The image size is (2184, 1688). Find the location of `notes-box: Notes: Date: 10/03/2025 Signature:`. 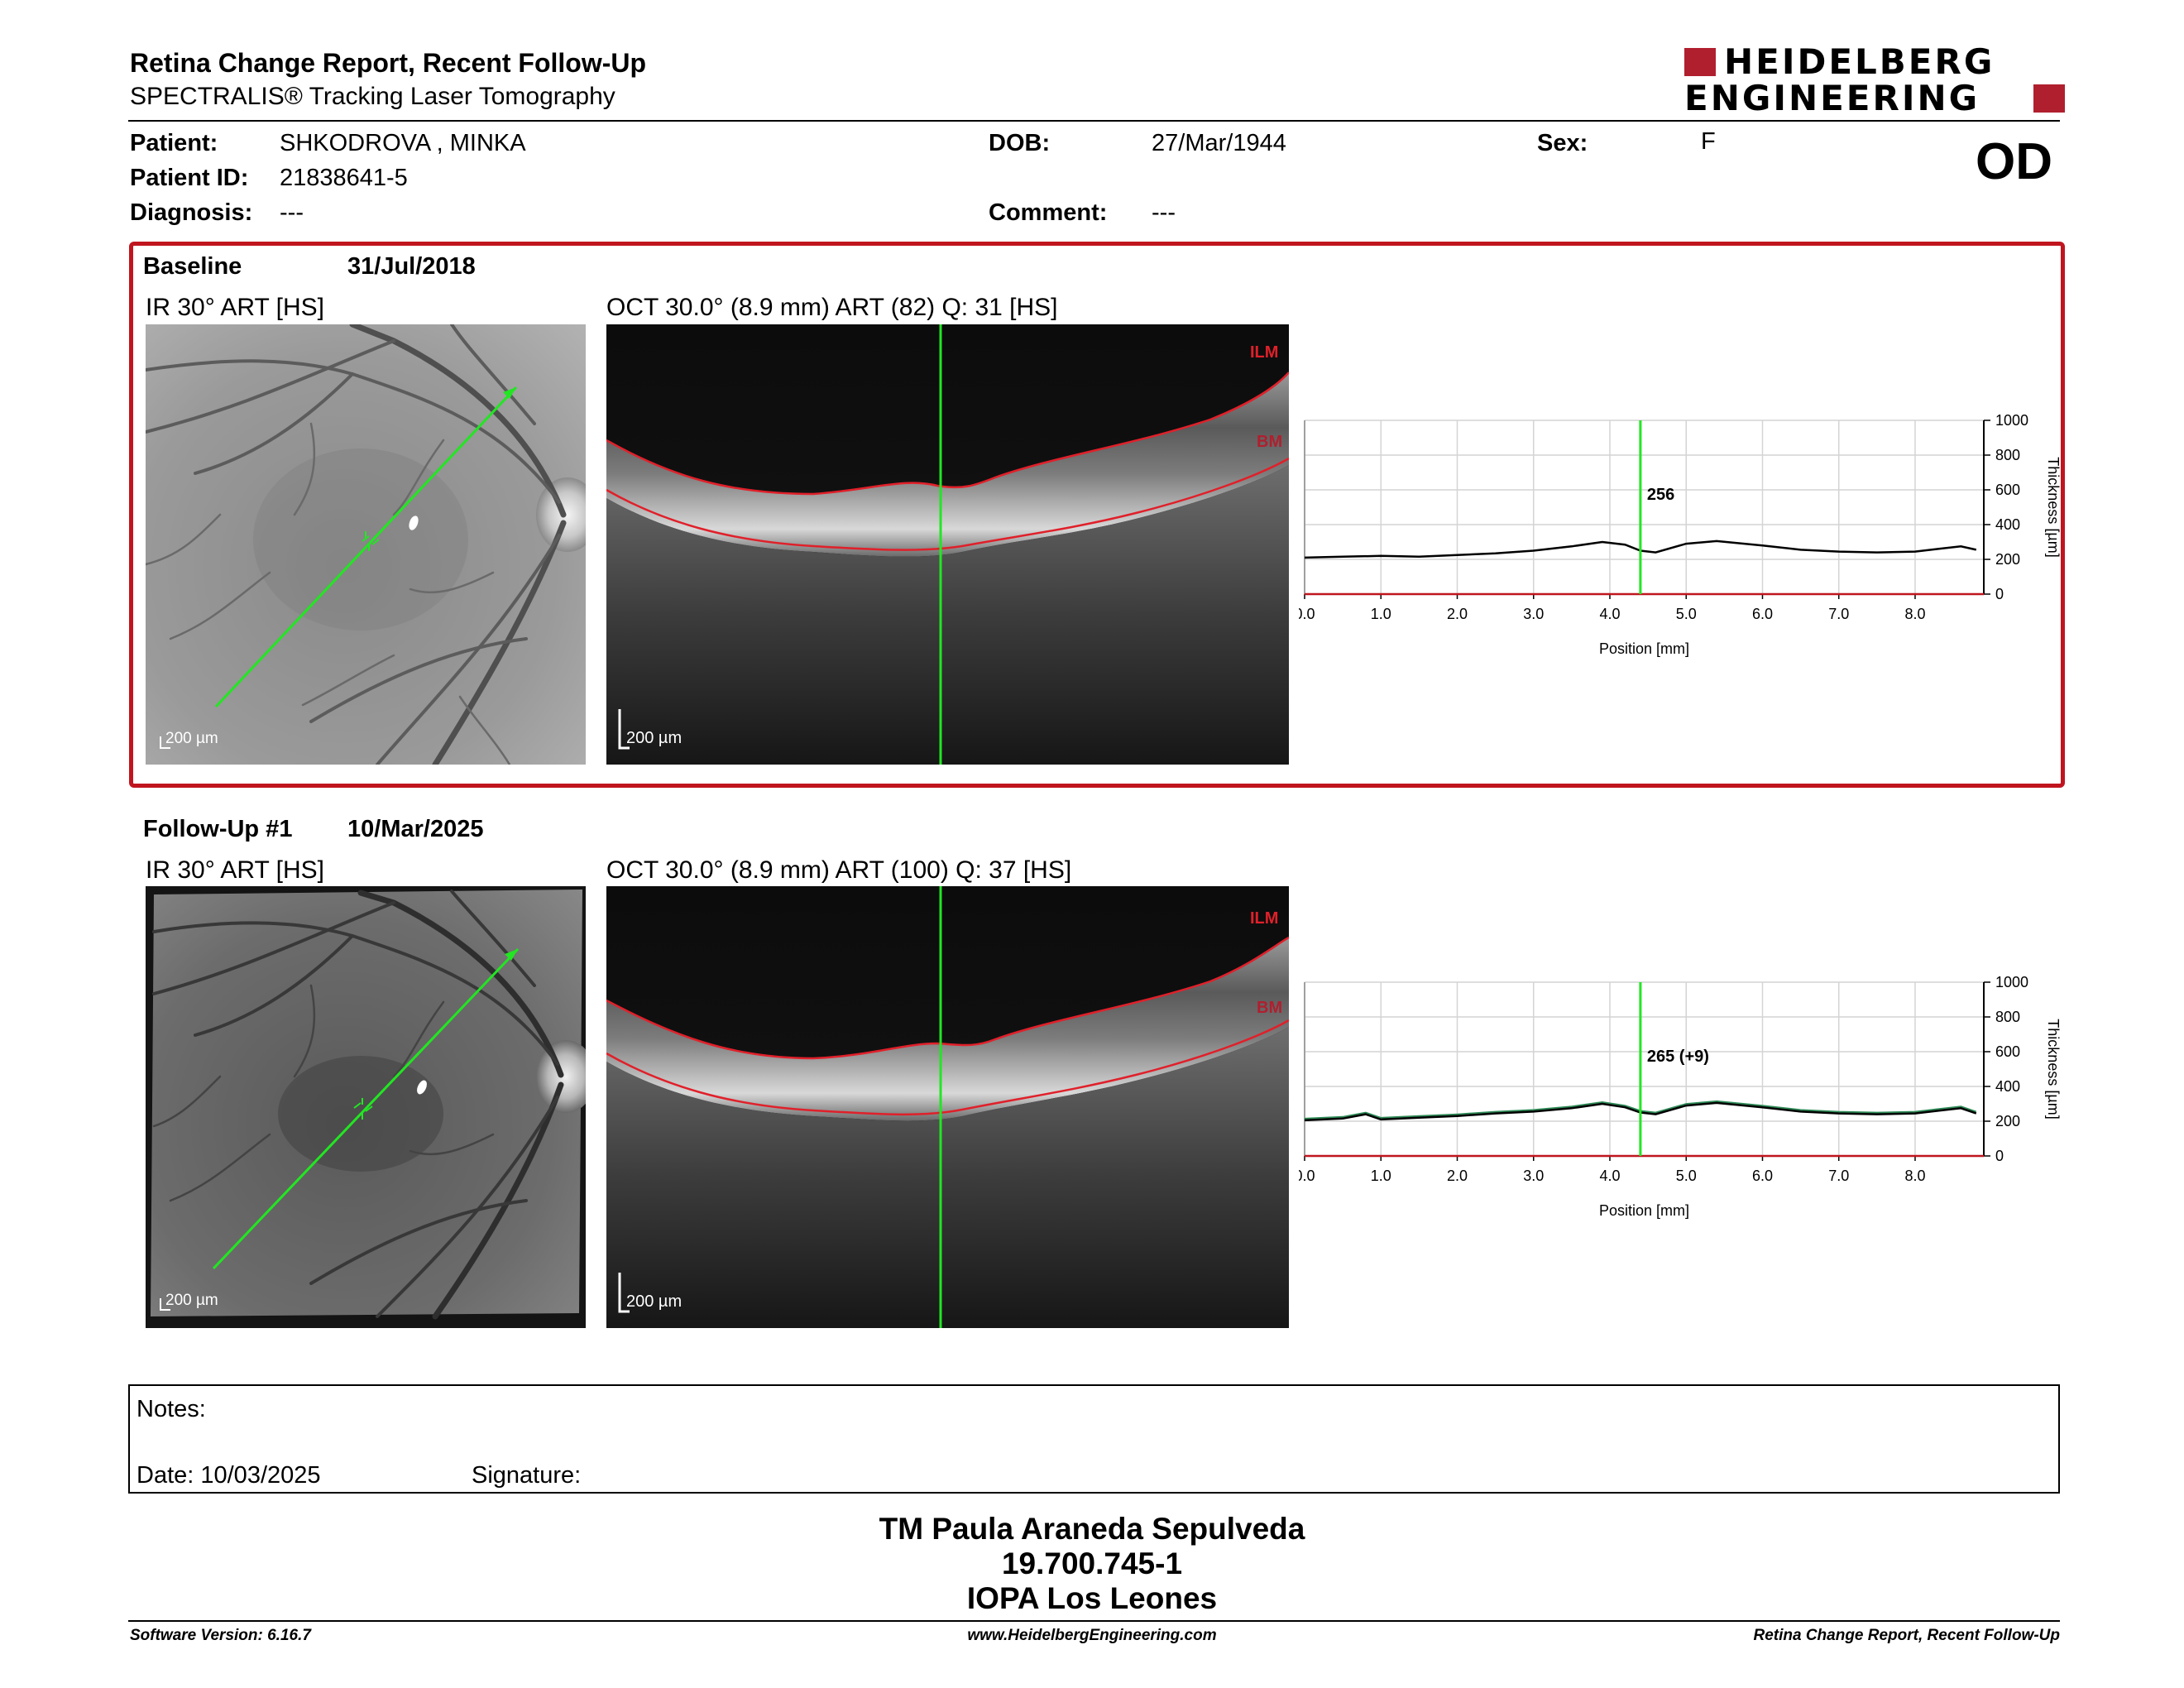

notes-box: Notes: Date: 10/03/2025 Signature: is located at coordinates (1094, 1439).